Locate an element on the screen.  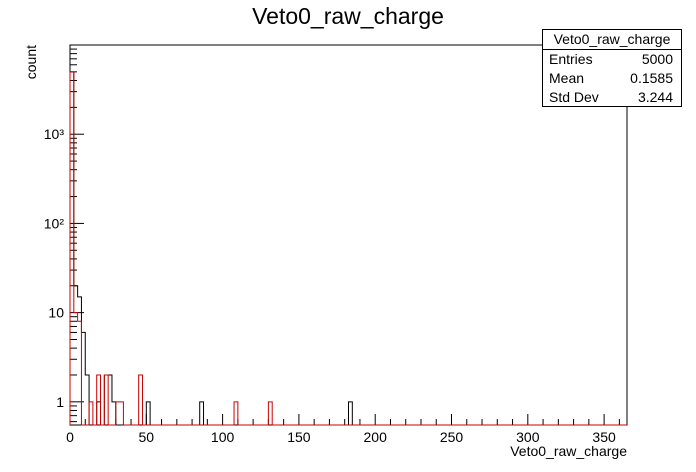
stats-label: Std Dev is located at coordinates (574, 97).